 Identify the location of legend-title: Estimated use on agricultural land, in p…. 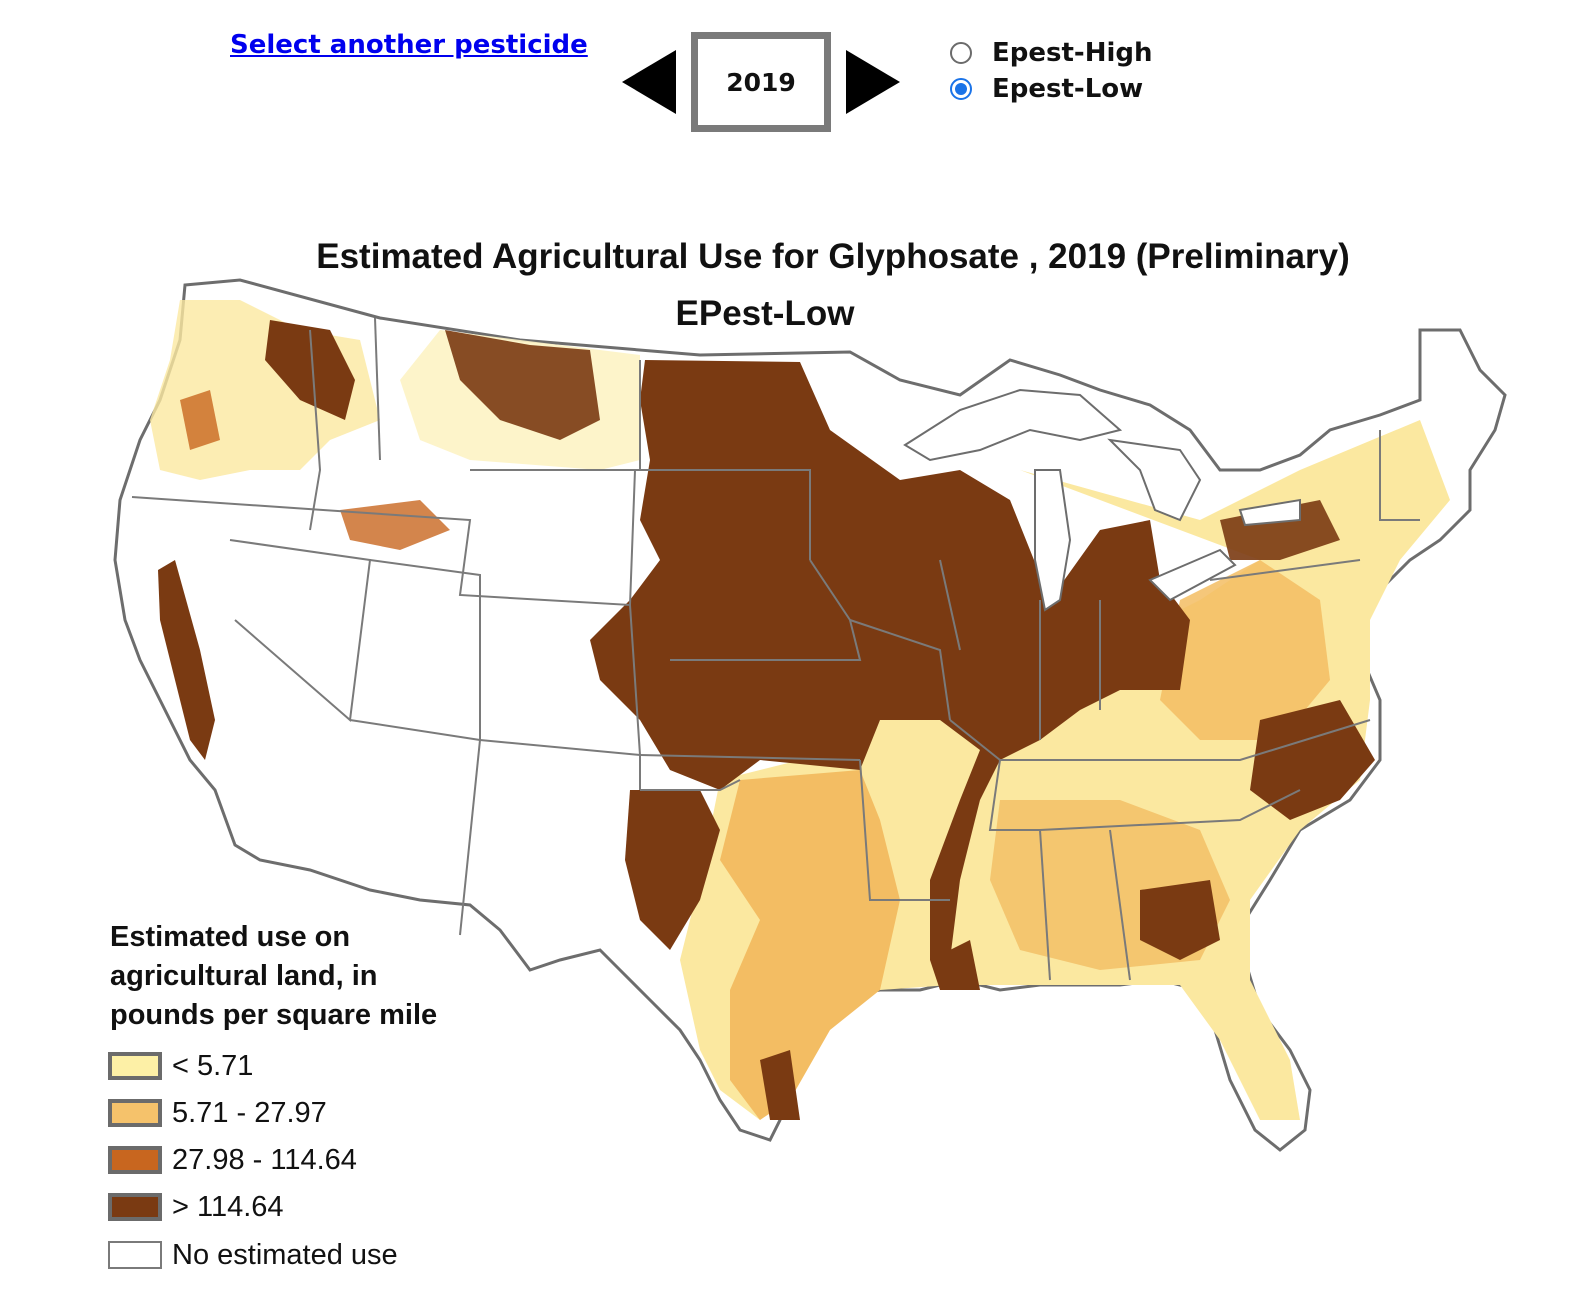
(273, 976).